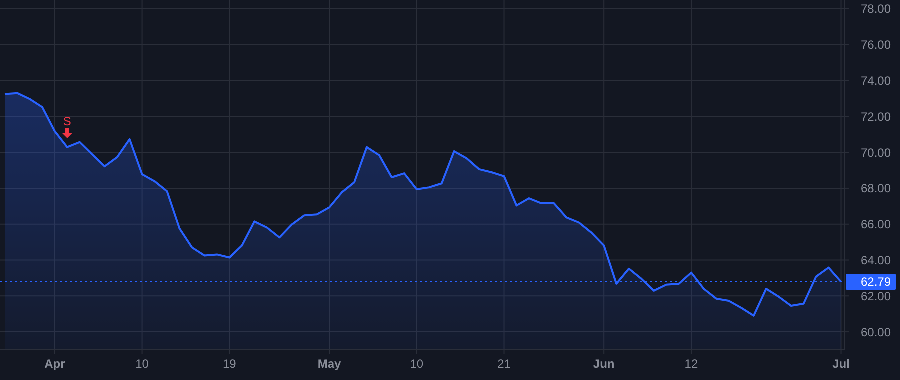 This screenshot has width=900, height=380. I want to click on y-tick-label: 64.00, so click(876, 260).